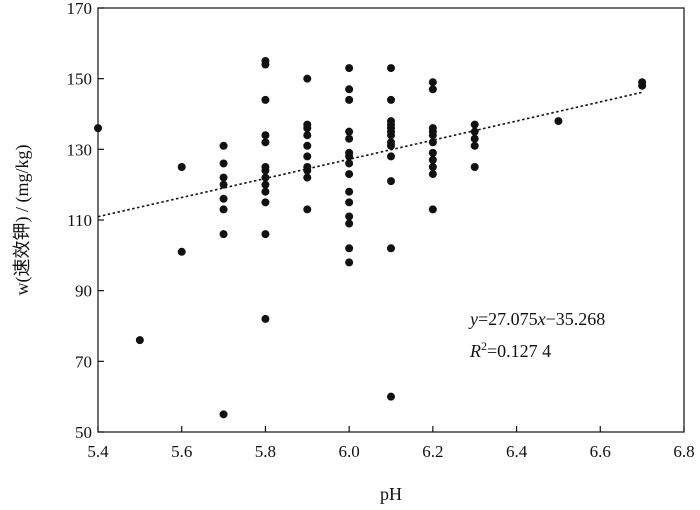 The image size is (700, 510). I want to click on x-tick-label: 6.2, so click(432, 451).